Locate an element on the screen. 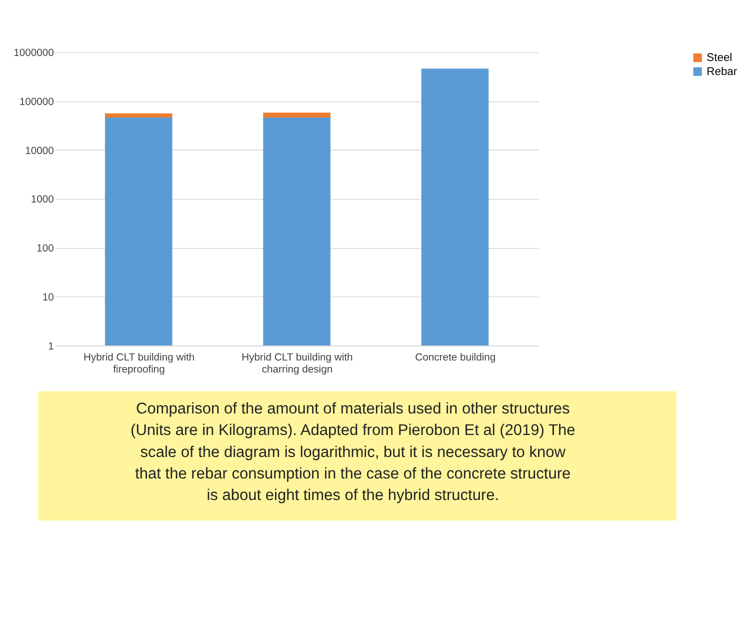 This screenshot has height=639, width=742. x-tick-label: Hybrid CLT building with fireproofing is located at coordinates (139, 364).